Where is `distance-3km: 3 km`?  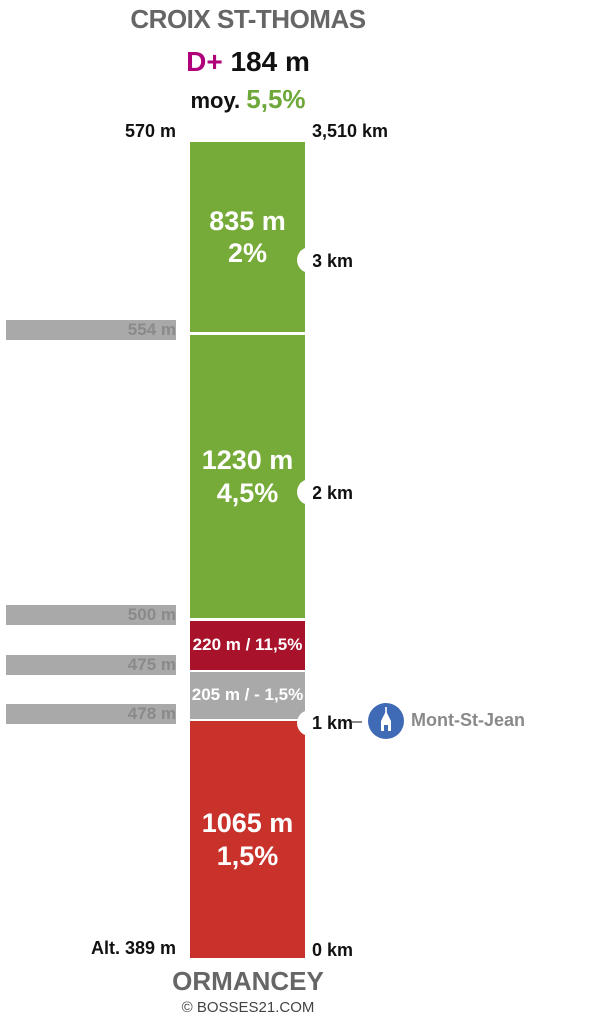
distance-3km: 3 km is located at coordinates (333, 261).